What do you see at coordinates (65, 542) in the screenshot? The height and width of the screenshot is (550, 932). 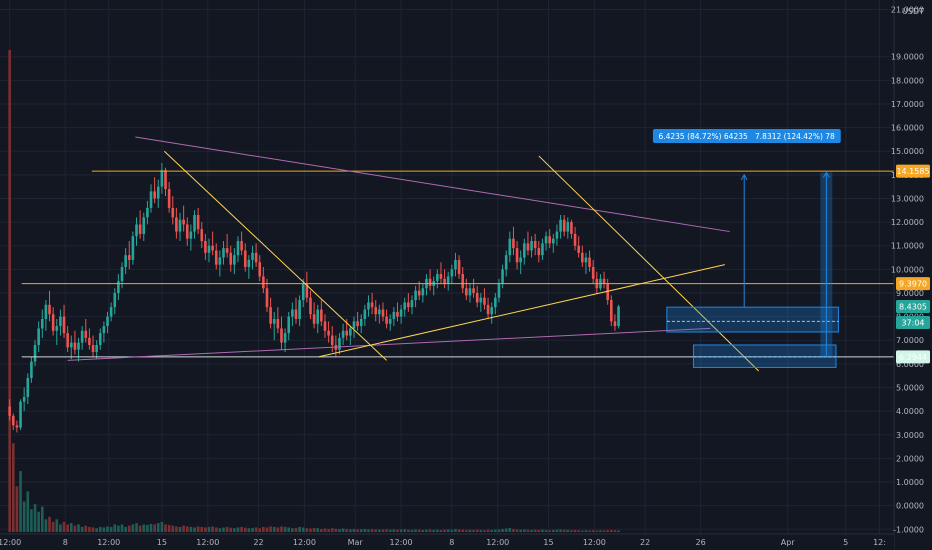 I see `time-tick-label: 8` at bounding box center [65, 542].